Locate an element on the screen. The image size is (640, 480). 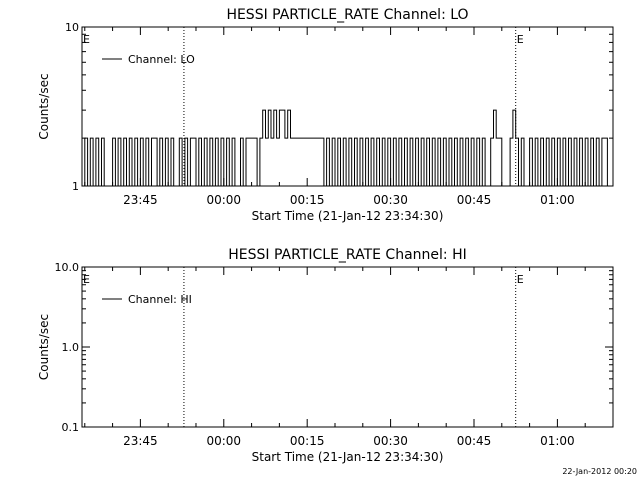
legend-label: Channel: HI is located at coordinates (160, 299).